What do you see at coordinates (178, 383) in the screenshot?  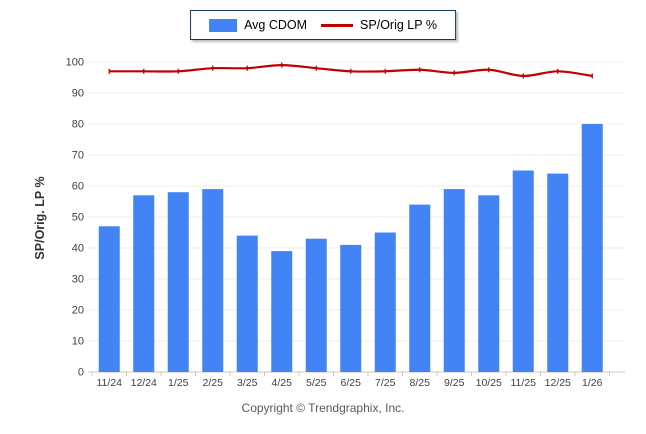 I see `x-tick-label: 1/25` at bounding box center [178, 383].